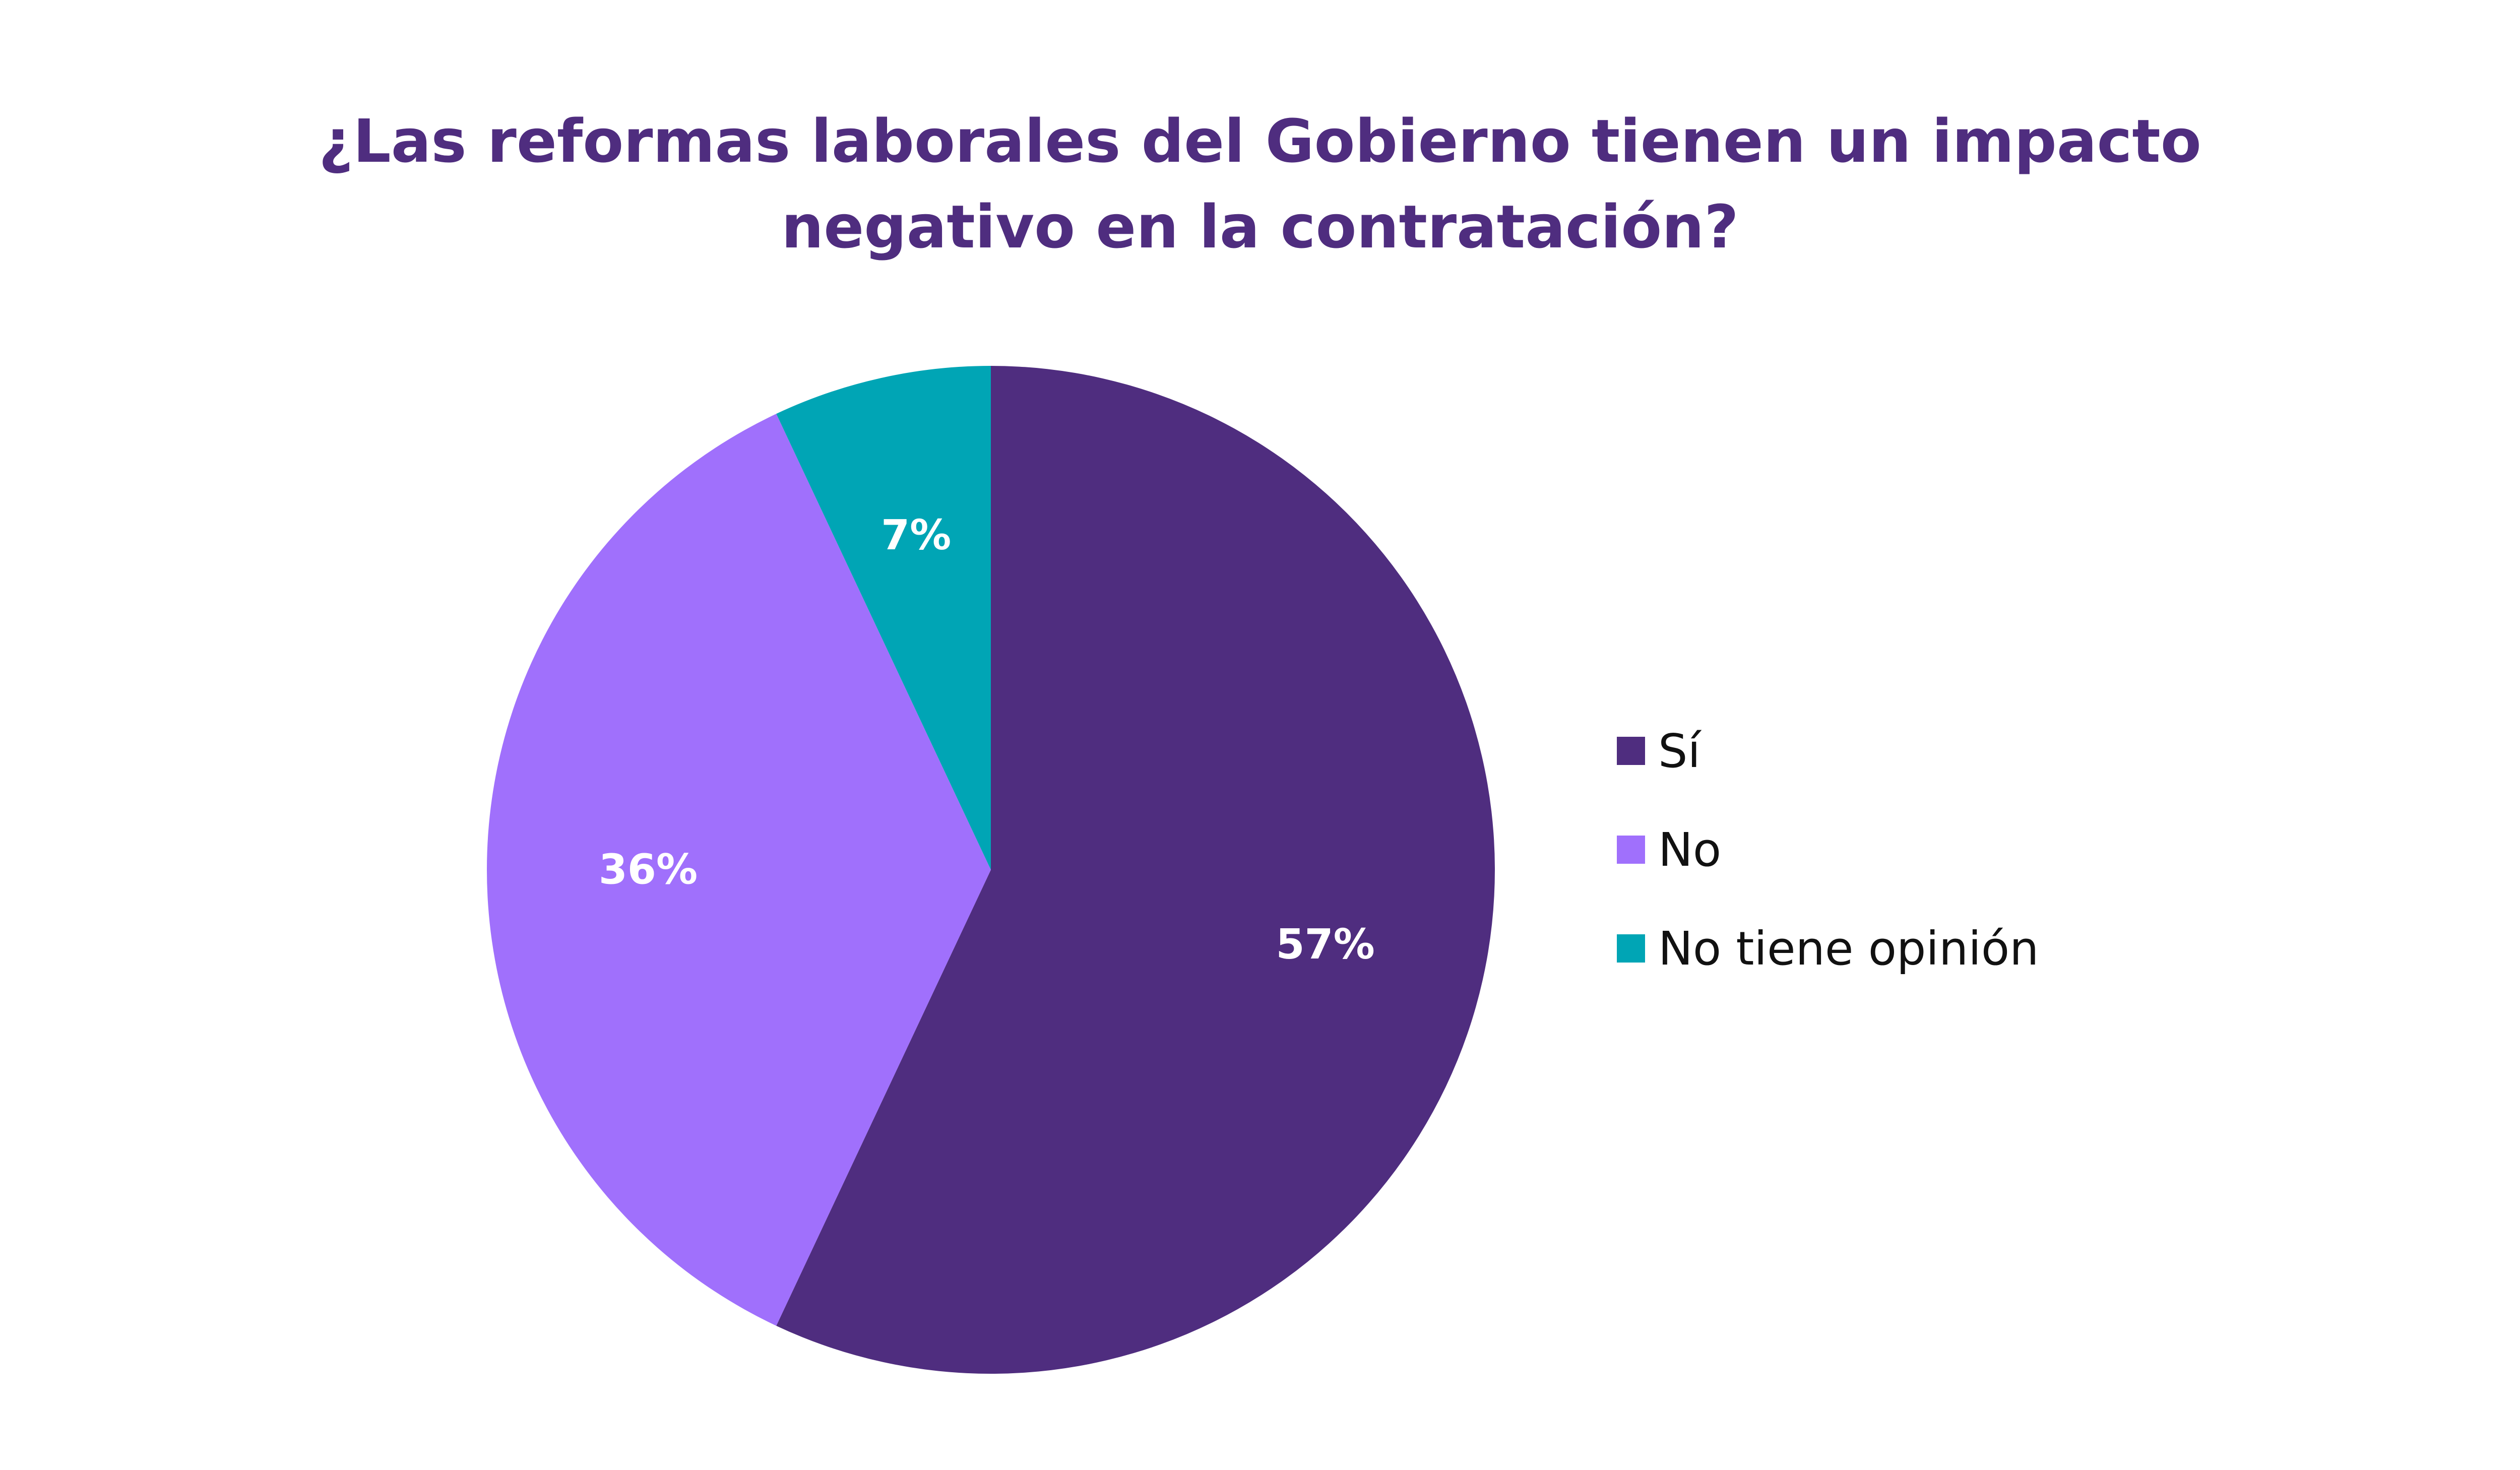 Image resolution: width=2520 pixels, height=1470 pixels. I want to click on legend-item-no-opinion: No tiene opinión, so click(1828, 948).